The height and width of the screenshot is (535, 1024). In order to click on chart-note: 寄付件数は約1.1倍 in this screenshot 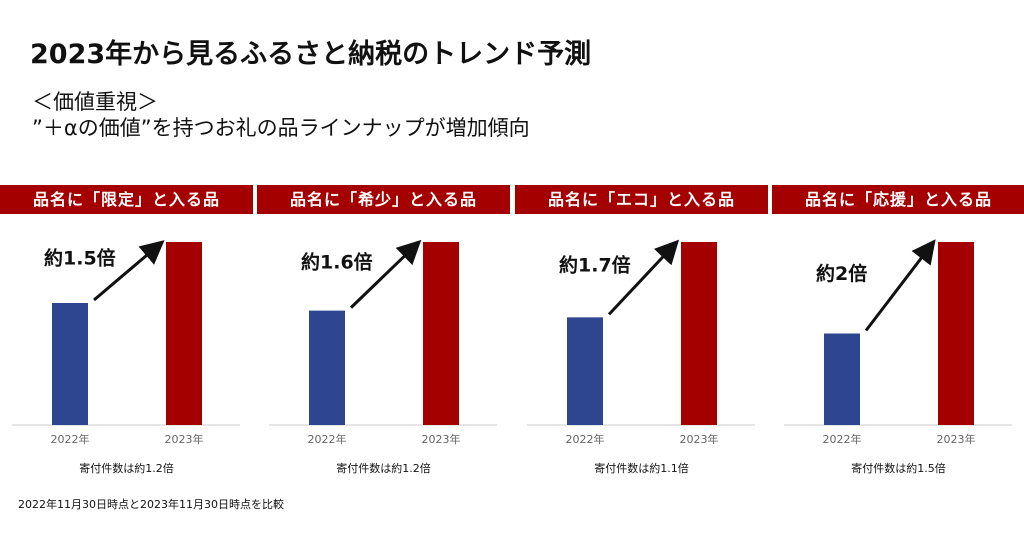, I will do `click(641, 468)`.